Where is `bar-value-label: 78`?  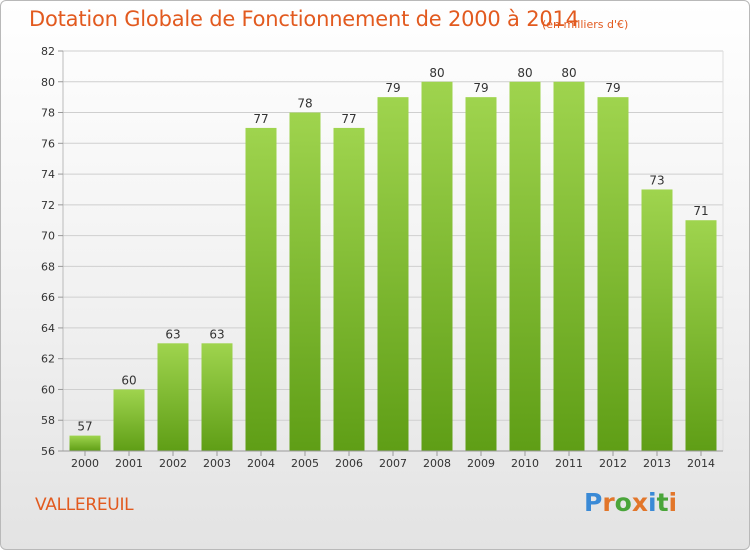
bar-value-label: 78 is located at coordinates (304, 104).